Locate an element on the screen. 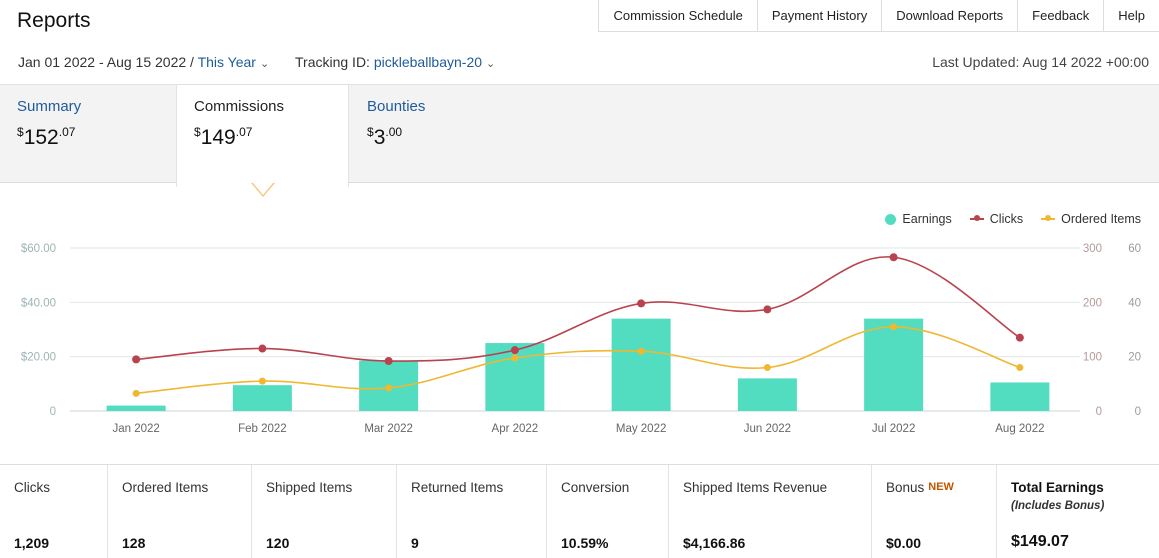 The height and width of the screenshot is (558, 1159). stat-value: $4,166.86 is located at coordinates (714, 543).